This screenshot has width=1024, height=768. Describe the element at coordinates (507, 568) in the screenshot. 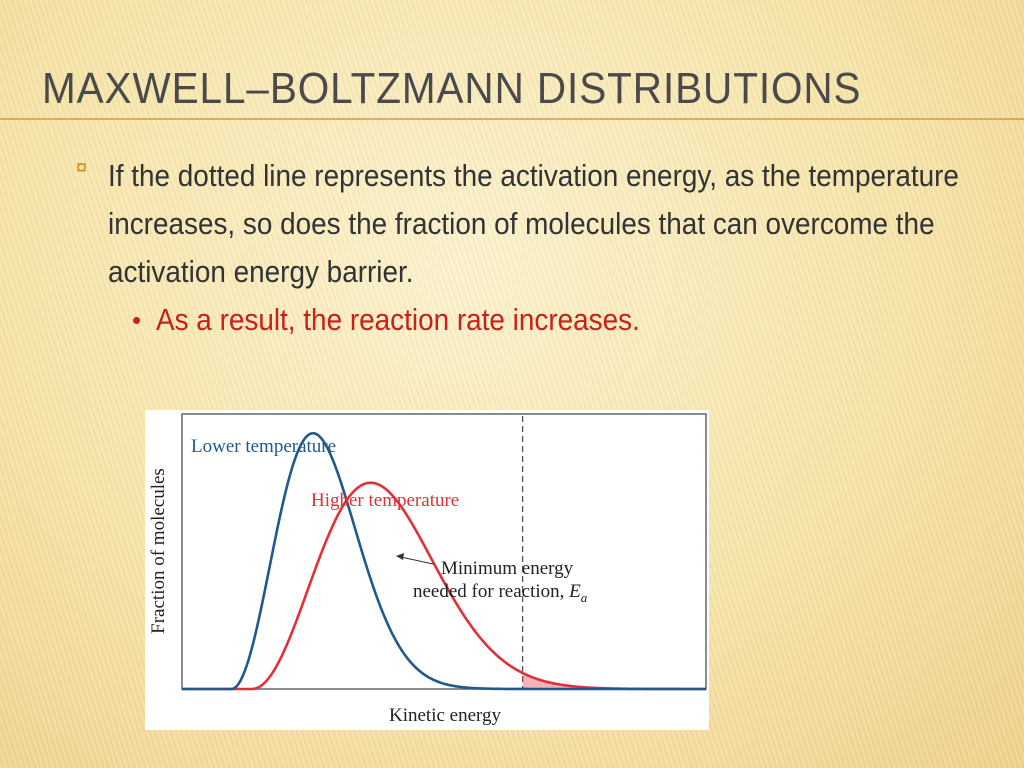

I see `annotation-line-1: Minimum energy` at that location.